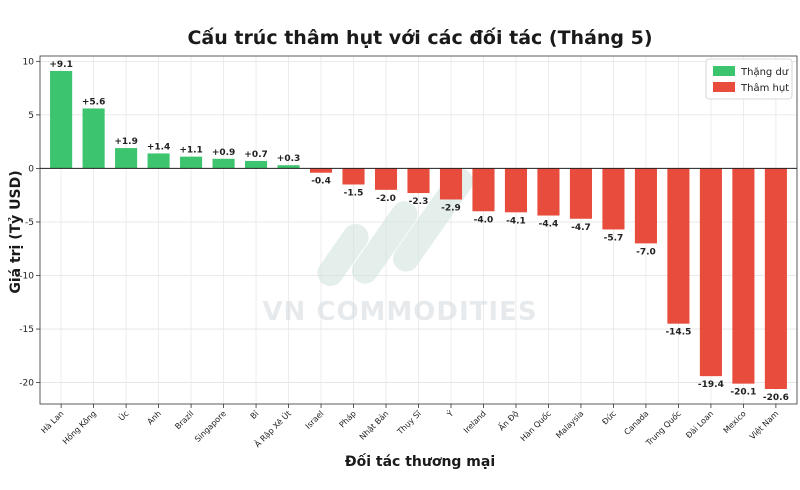  Describe the element at coordinates (374, 425) in the screenshot. I see `x-tick-label-10: Nhật Bản` at that location.